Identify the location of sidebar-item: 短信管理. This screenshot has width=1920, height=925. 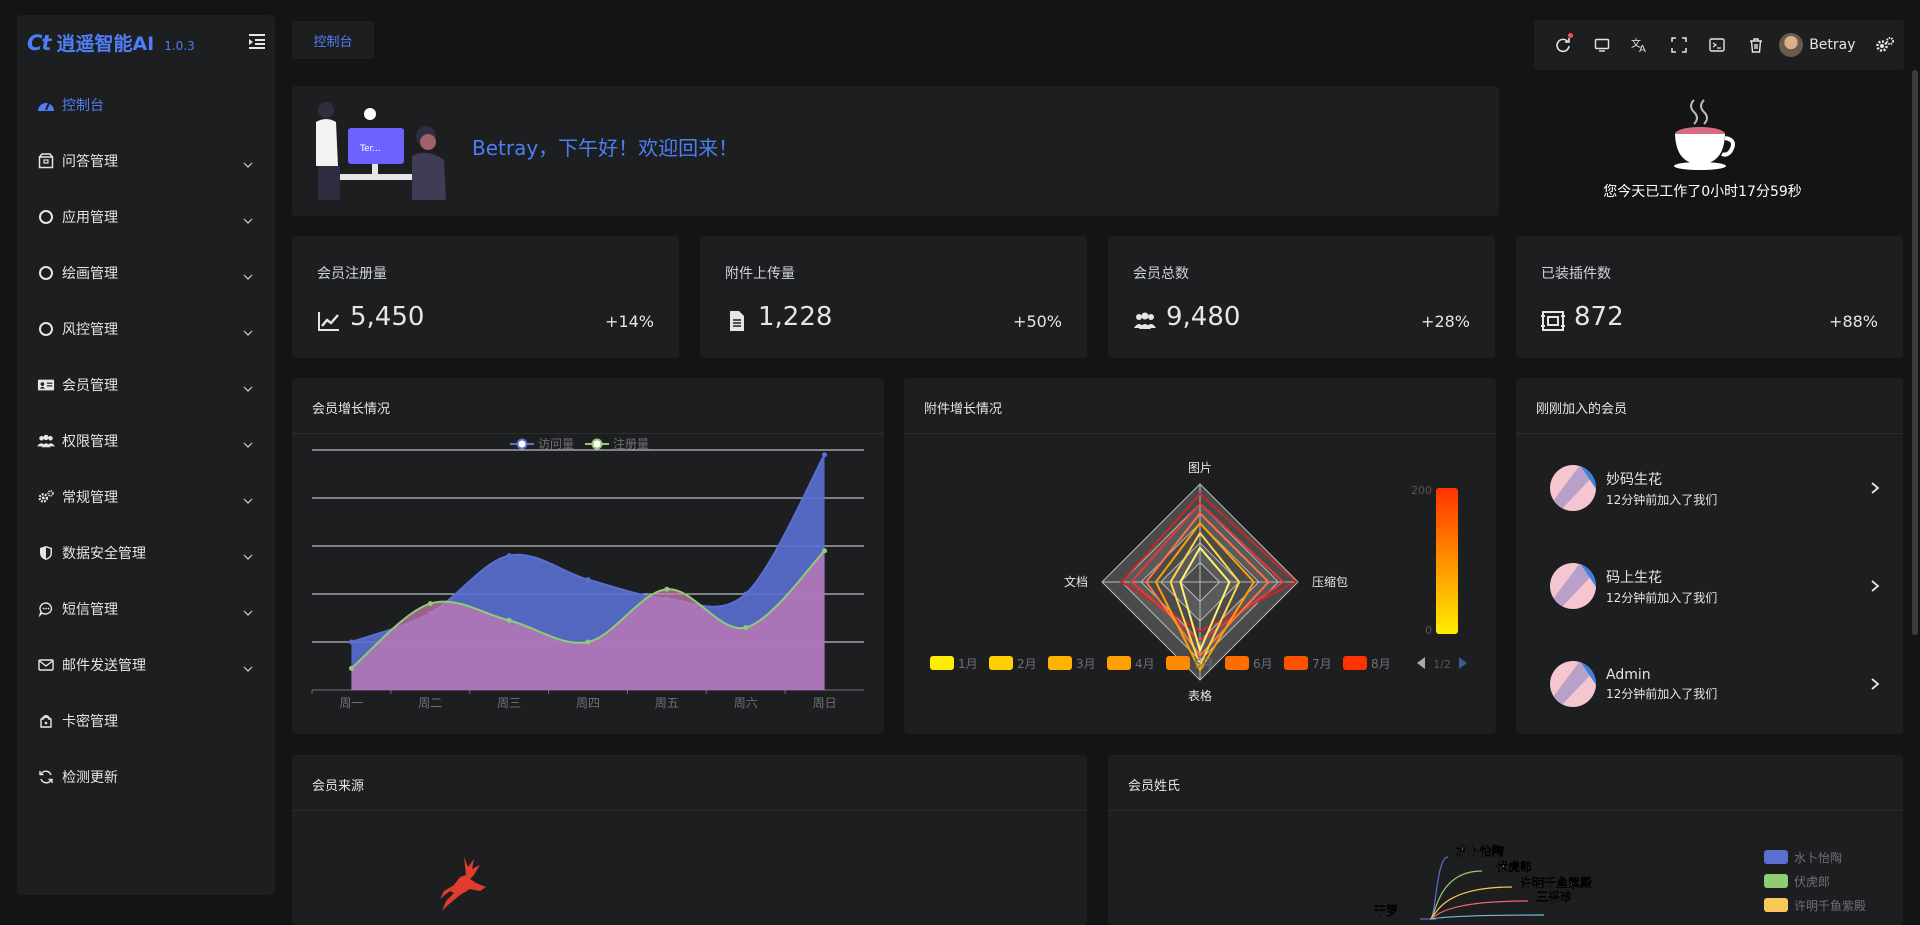
(146, 609).